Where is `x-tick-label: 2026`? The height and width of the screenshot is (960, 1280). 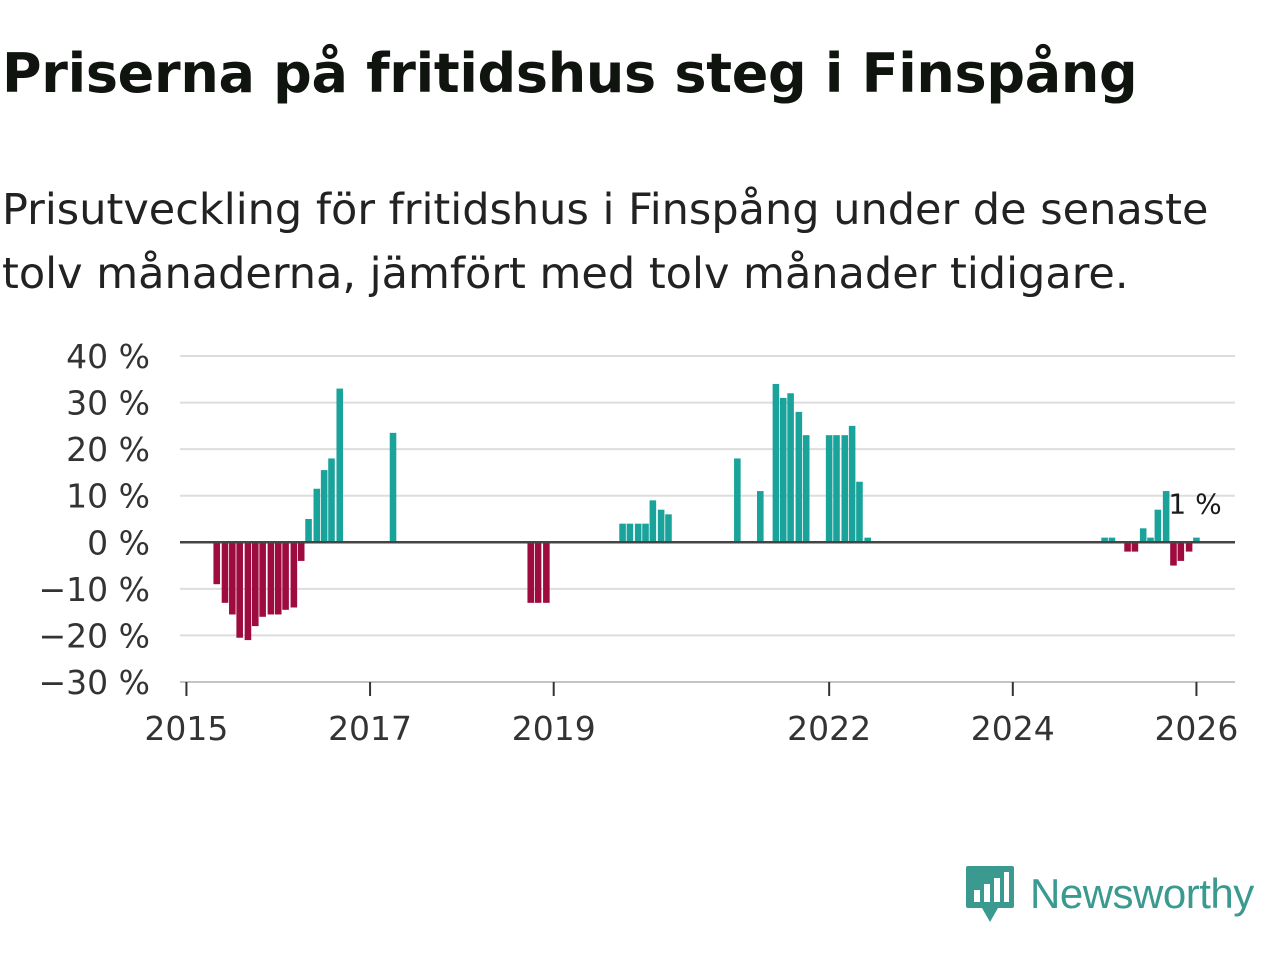
x-tick-label: 2026 is located at coordinates (1196, 728).